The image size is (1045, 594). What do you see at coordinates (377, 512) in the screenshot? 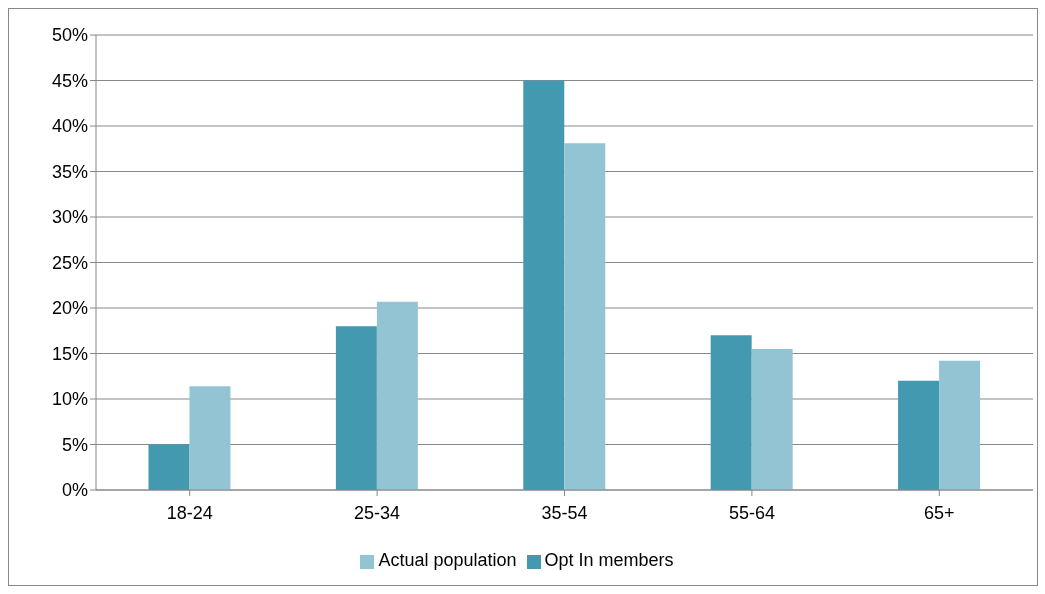
I see `x-tick-label: 25-34` at bounding box center [377, 512].